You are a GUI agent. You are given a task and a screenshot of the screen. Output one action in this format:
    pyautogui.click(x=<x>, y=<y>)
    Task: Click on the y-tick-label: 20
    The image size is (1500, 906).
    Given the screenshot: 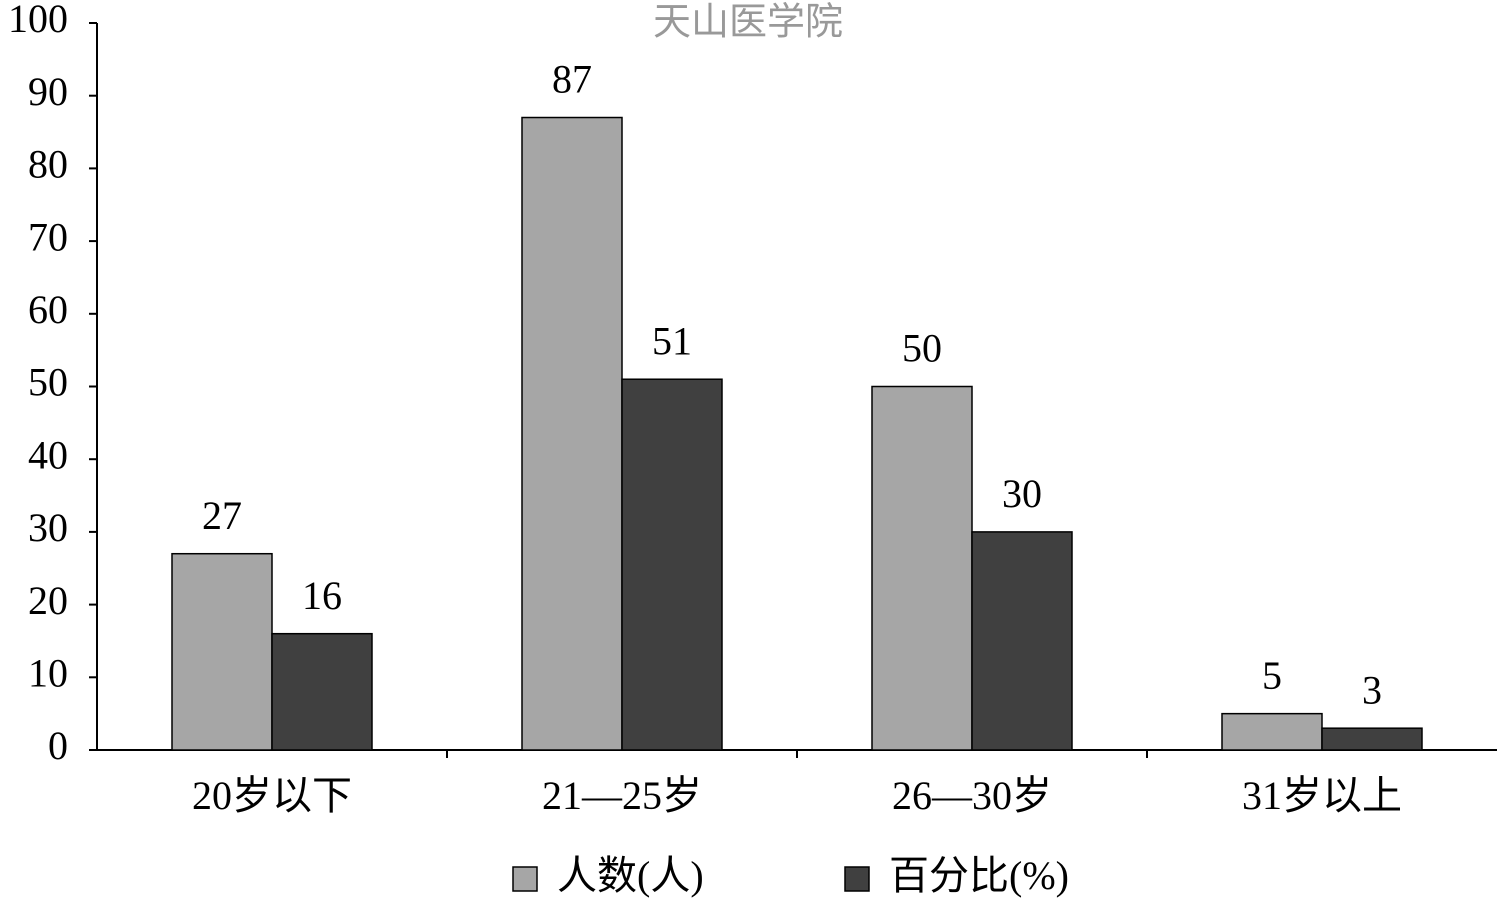 What is the action you would take?
    pyautogui.click(x=48, y=600)
    